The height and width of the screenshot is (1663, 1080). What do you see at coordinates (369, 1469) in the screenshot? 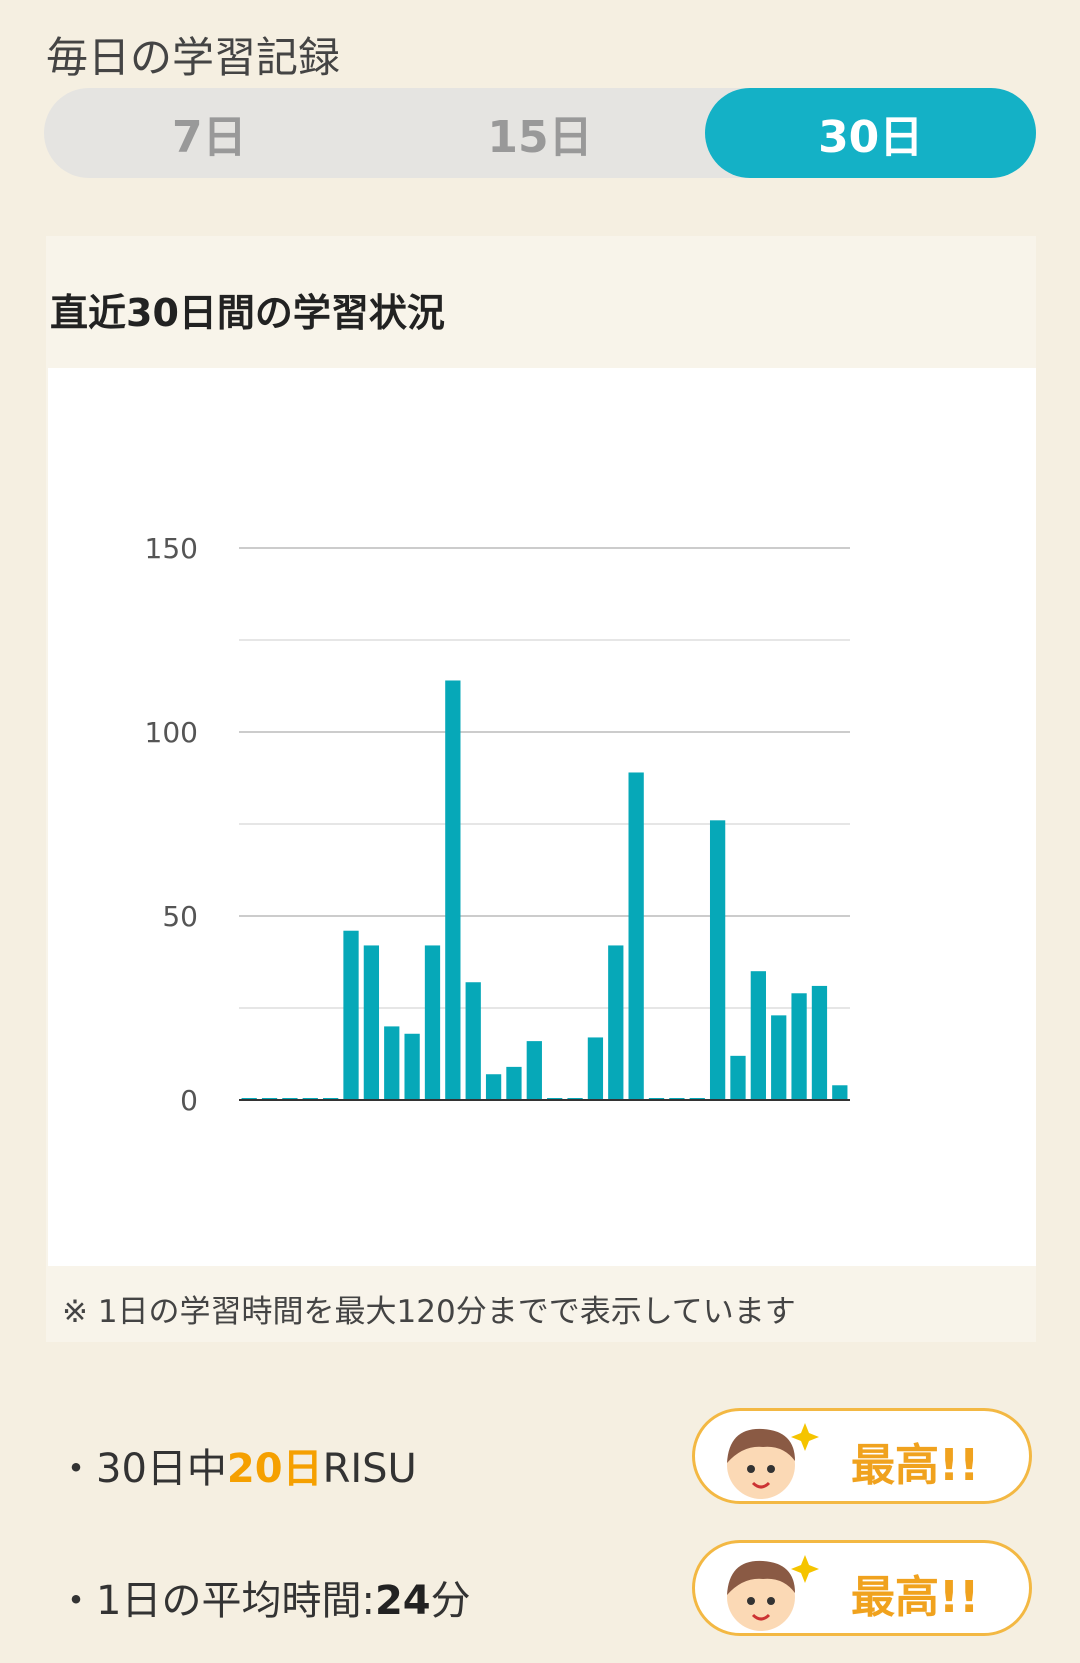
I see `stat-suffix: RISU` at bounding box center [369, 1469].